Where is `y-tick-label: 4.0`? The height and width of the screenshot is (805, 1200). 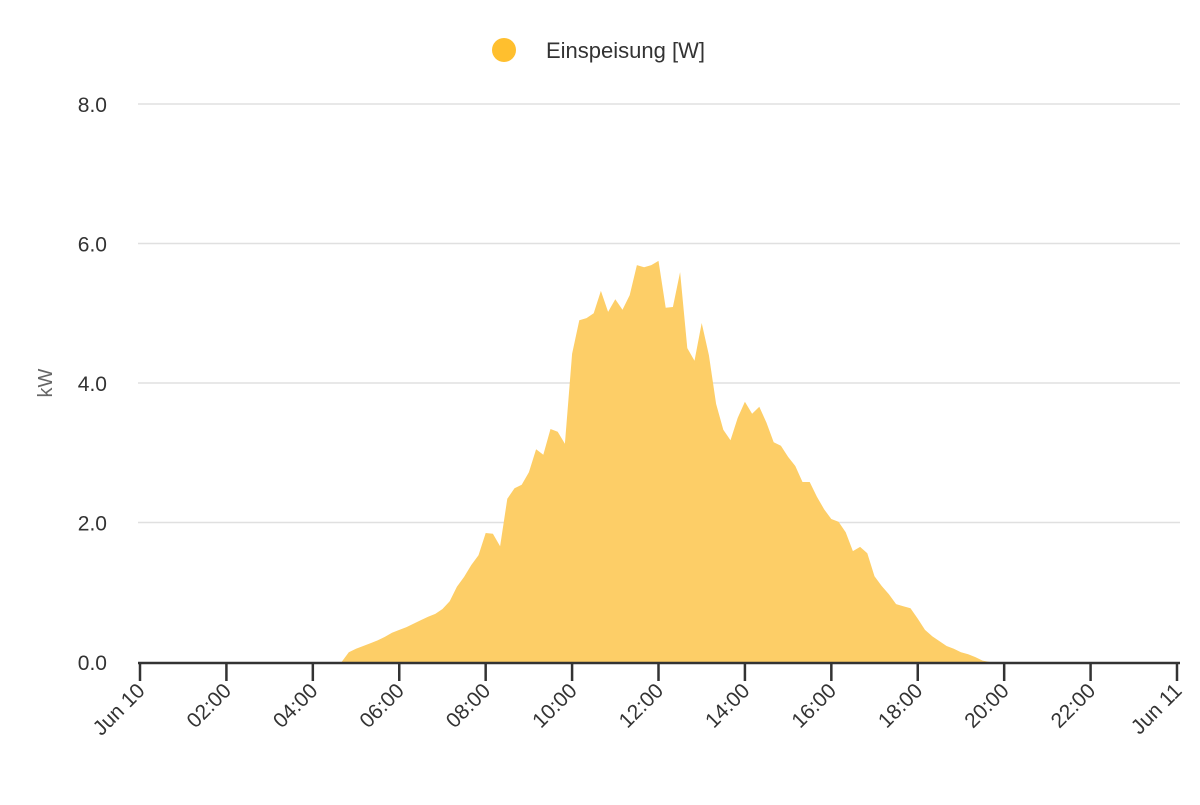
y-tick-label: 4.0 is located at coordinates (92, 384).